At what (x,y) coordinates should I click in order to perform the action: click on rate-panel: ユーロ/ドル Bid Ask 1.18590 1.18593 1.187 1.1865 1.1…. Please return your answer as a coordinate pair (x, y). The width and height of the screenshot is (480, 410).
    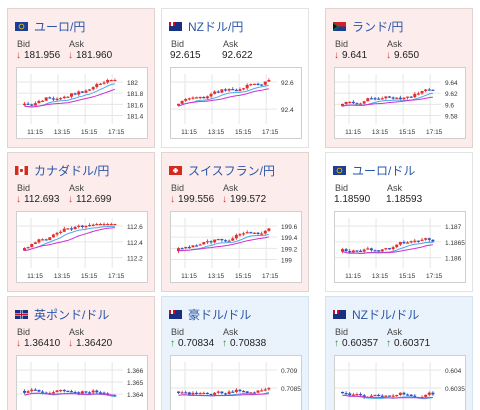
    Looking at the image, I should click on (399, 222).